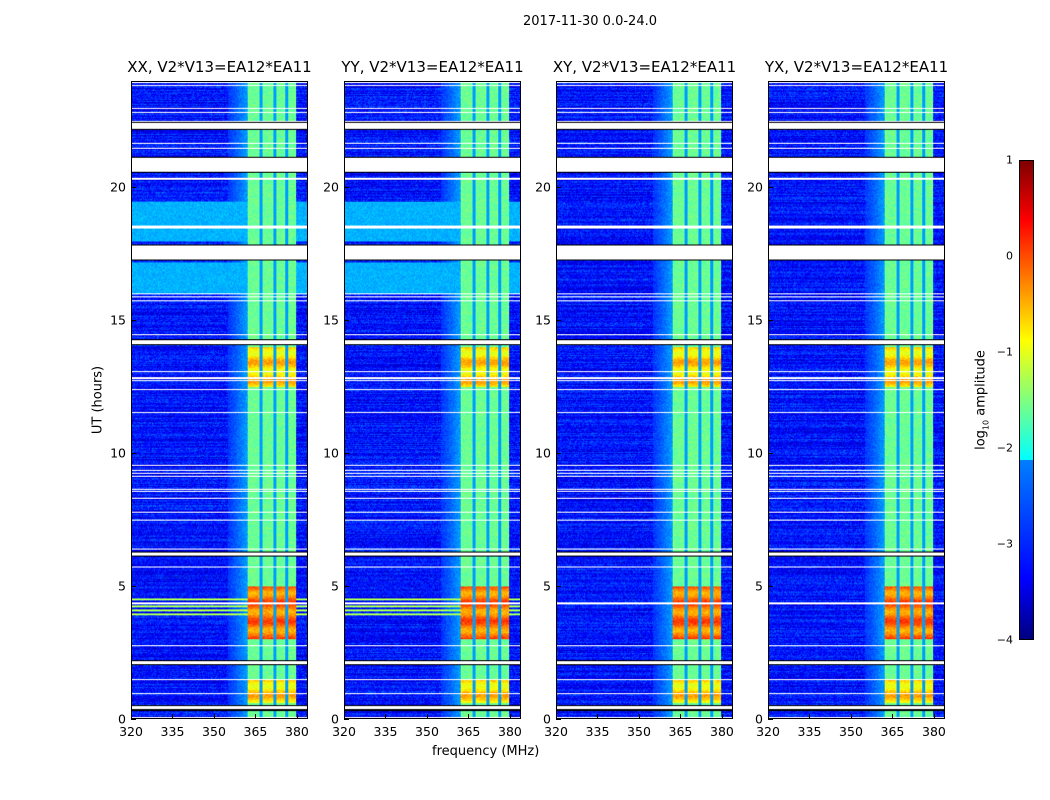 The height and width of the screenshot is (800, 1050). What do you see at coordinates (432, 67) in the screenshot?
I see `panel-title: YY, V2*V13=EA12*EA11` at bounding box center [432, 67].